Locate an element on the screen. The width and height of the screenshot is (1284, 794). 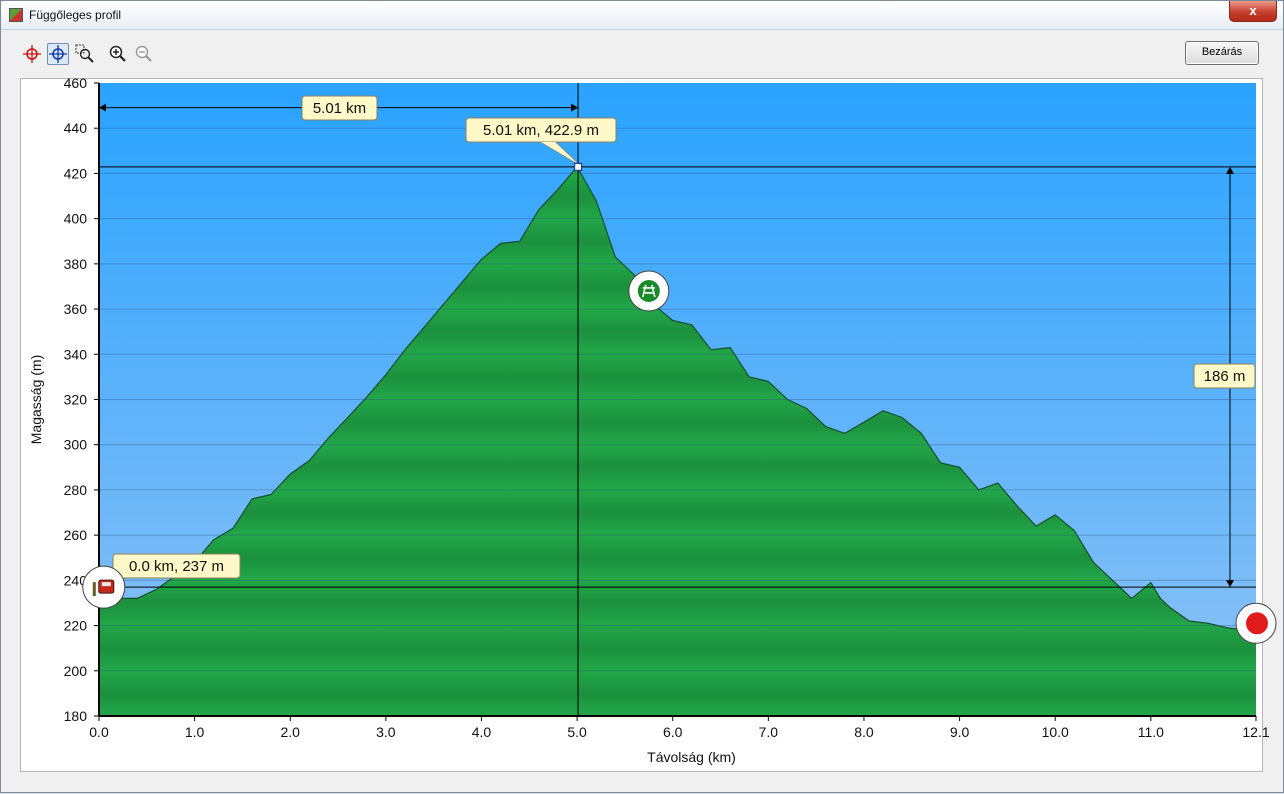
y-tick-label: 360 is located at coordinates (76, 309).